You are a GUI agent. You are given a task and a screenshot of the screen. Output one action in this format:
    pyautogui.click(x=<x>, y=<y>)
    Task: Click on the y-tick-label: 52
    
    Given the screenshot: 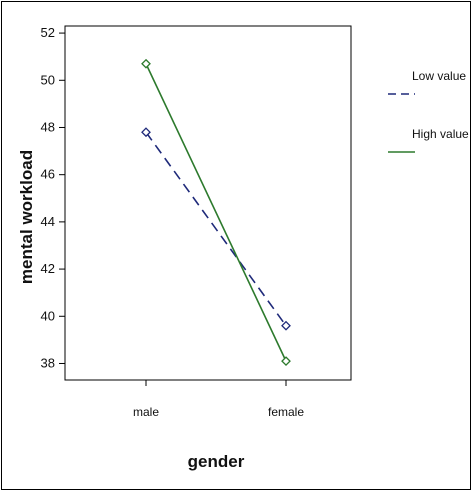 What is the action you would take?
    pyautogui.click(x=48, y=32)
    